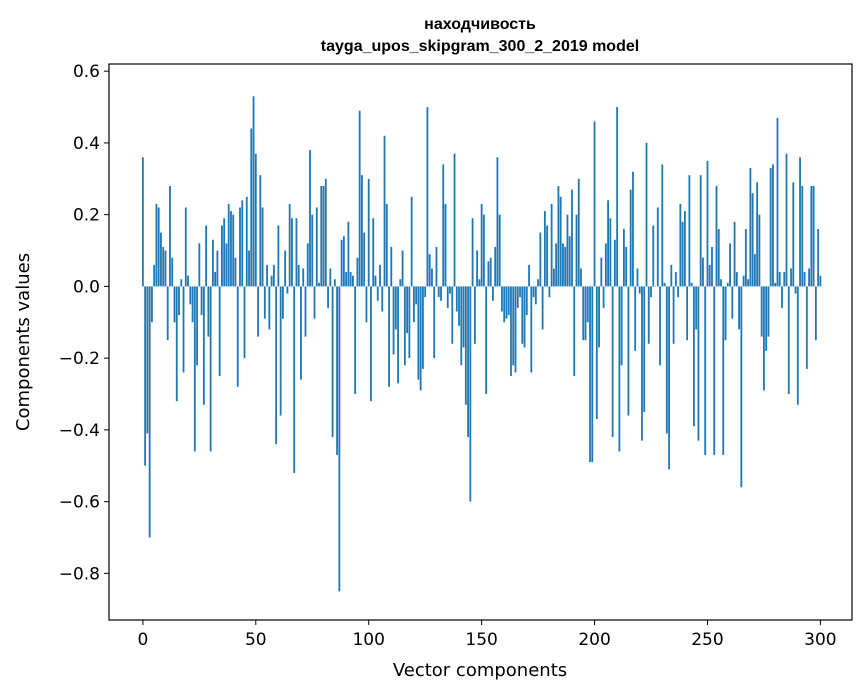  What do you see at coordinates (480, 24) in the screenshot?
I see `chart-title-line1: находчивость` at bounding box center [480, 24].